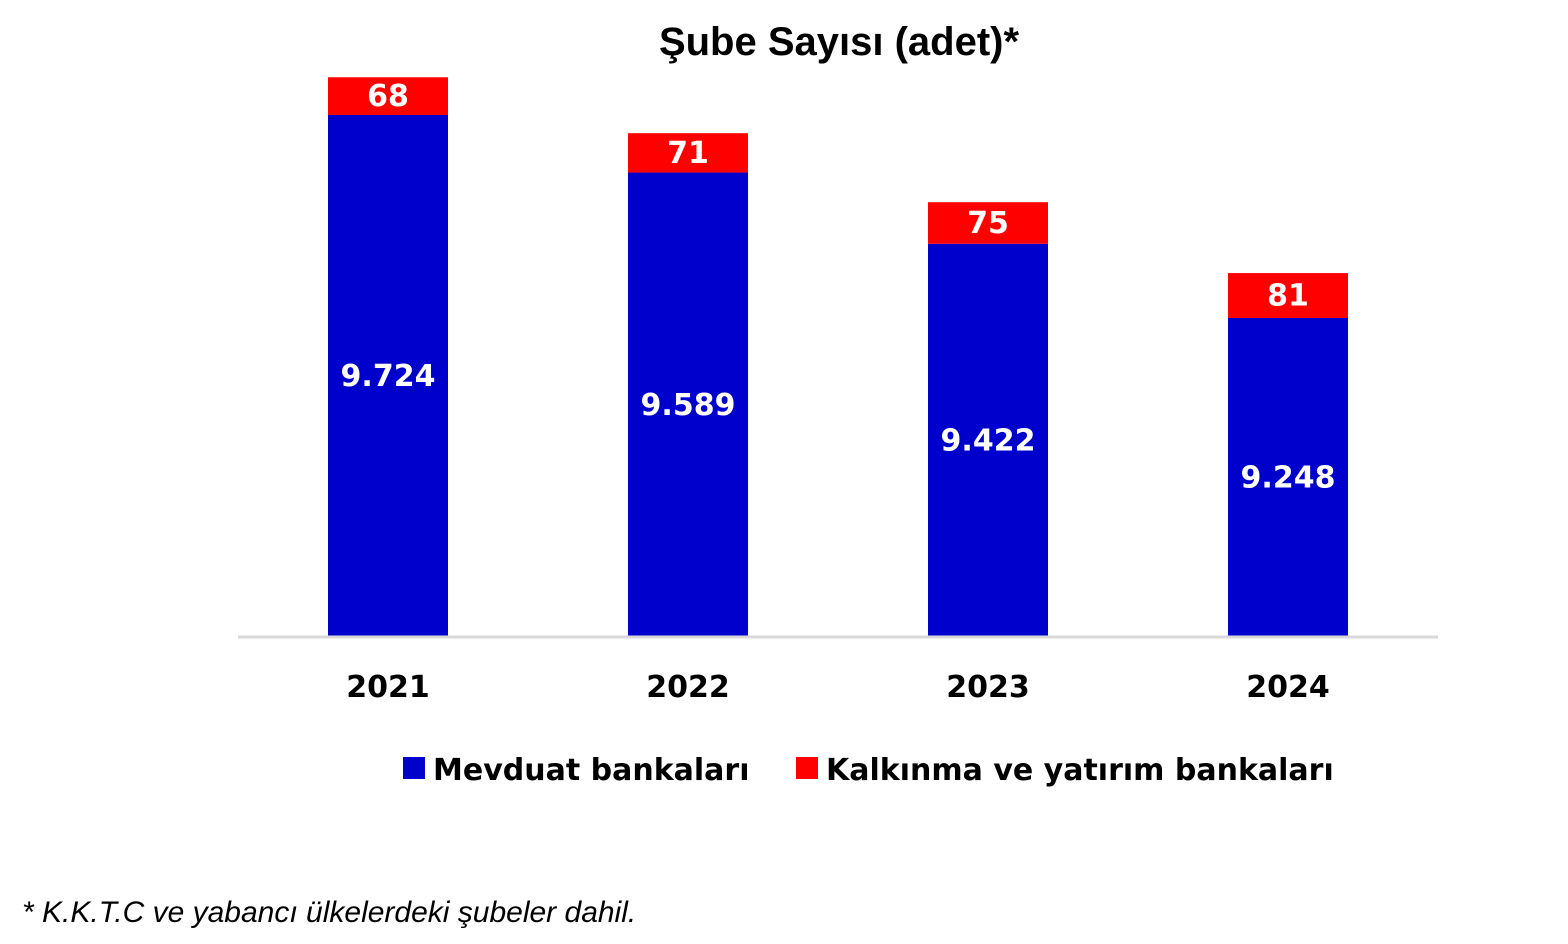 The height and width of the screenshot is (944, 1568). I want to click on bar-mevduat-2024, so click(1288, 477).